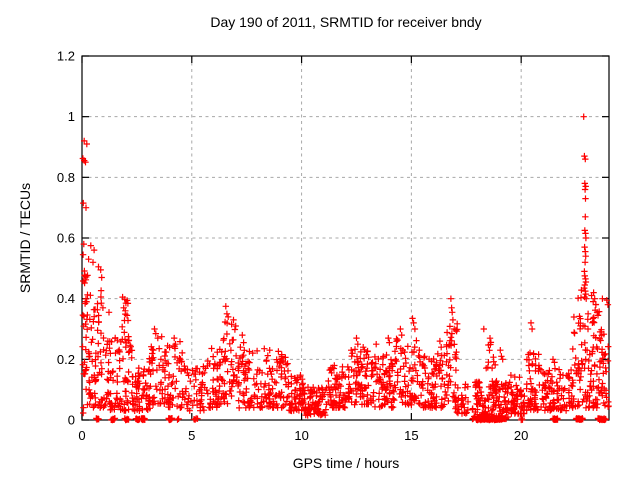 The width and height of the screenshot is (640, 480). Describe the element at coordinates (301, 435) in the screenshot. I see `x-tick-label: 10` at that location.